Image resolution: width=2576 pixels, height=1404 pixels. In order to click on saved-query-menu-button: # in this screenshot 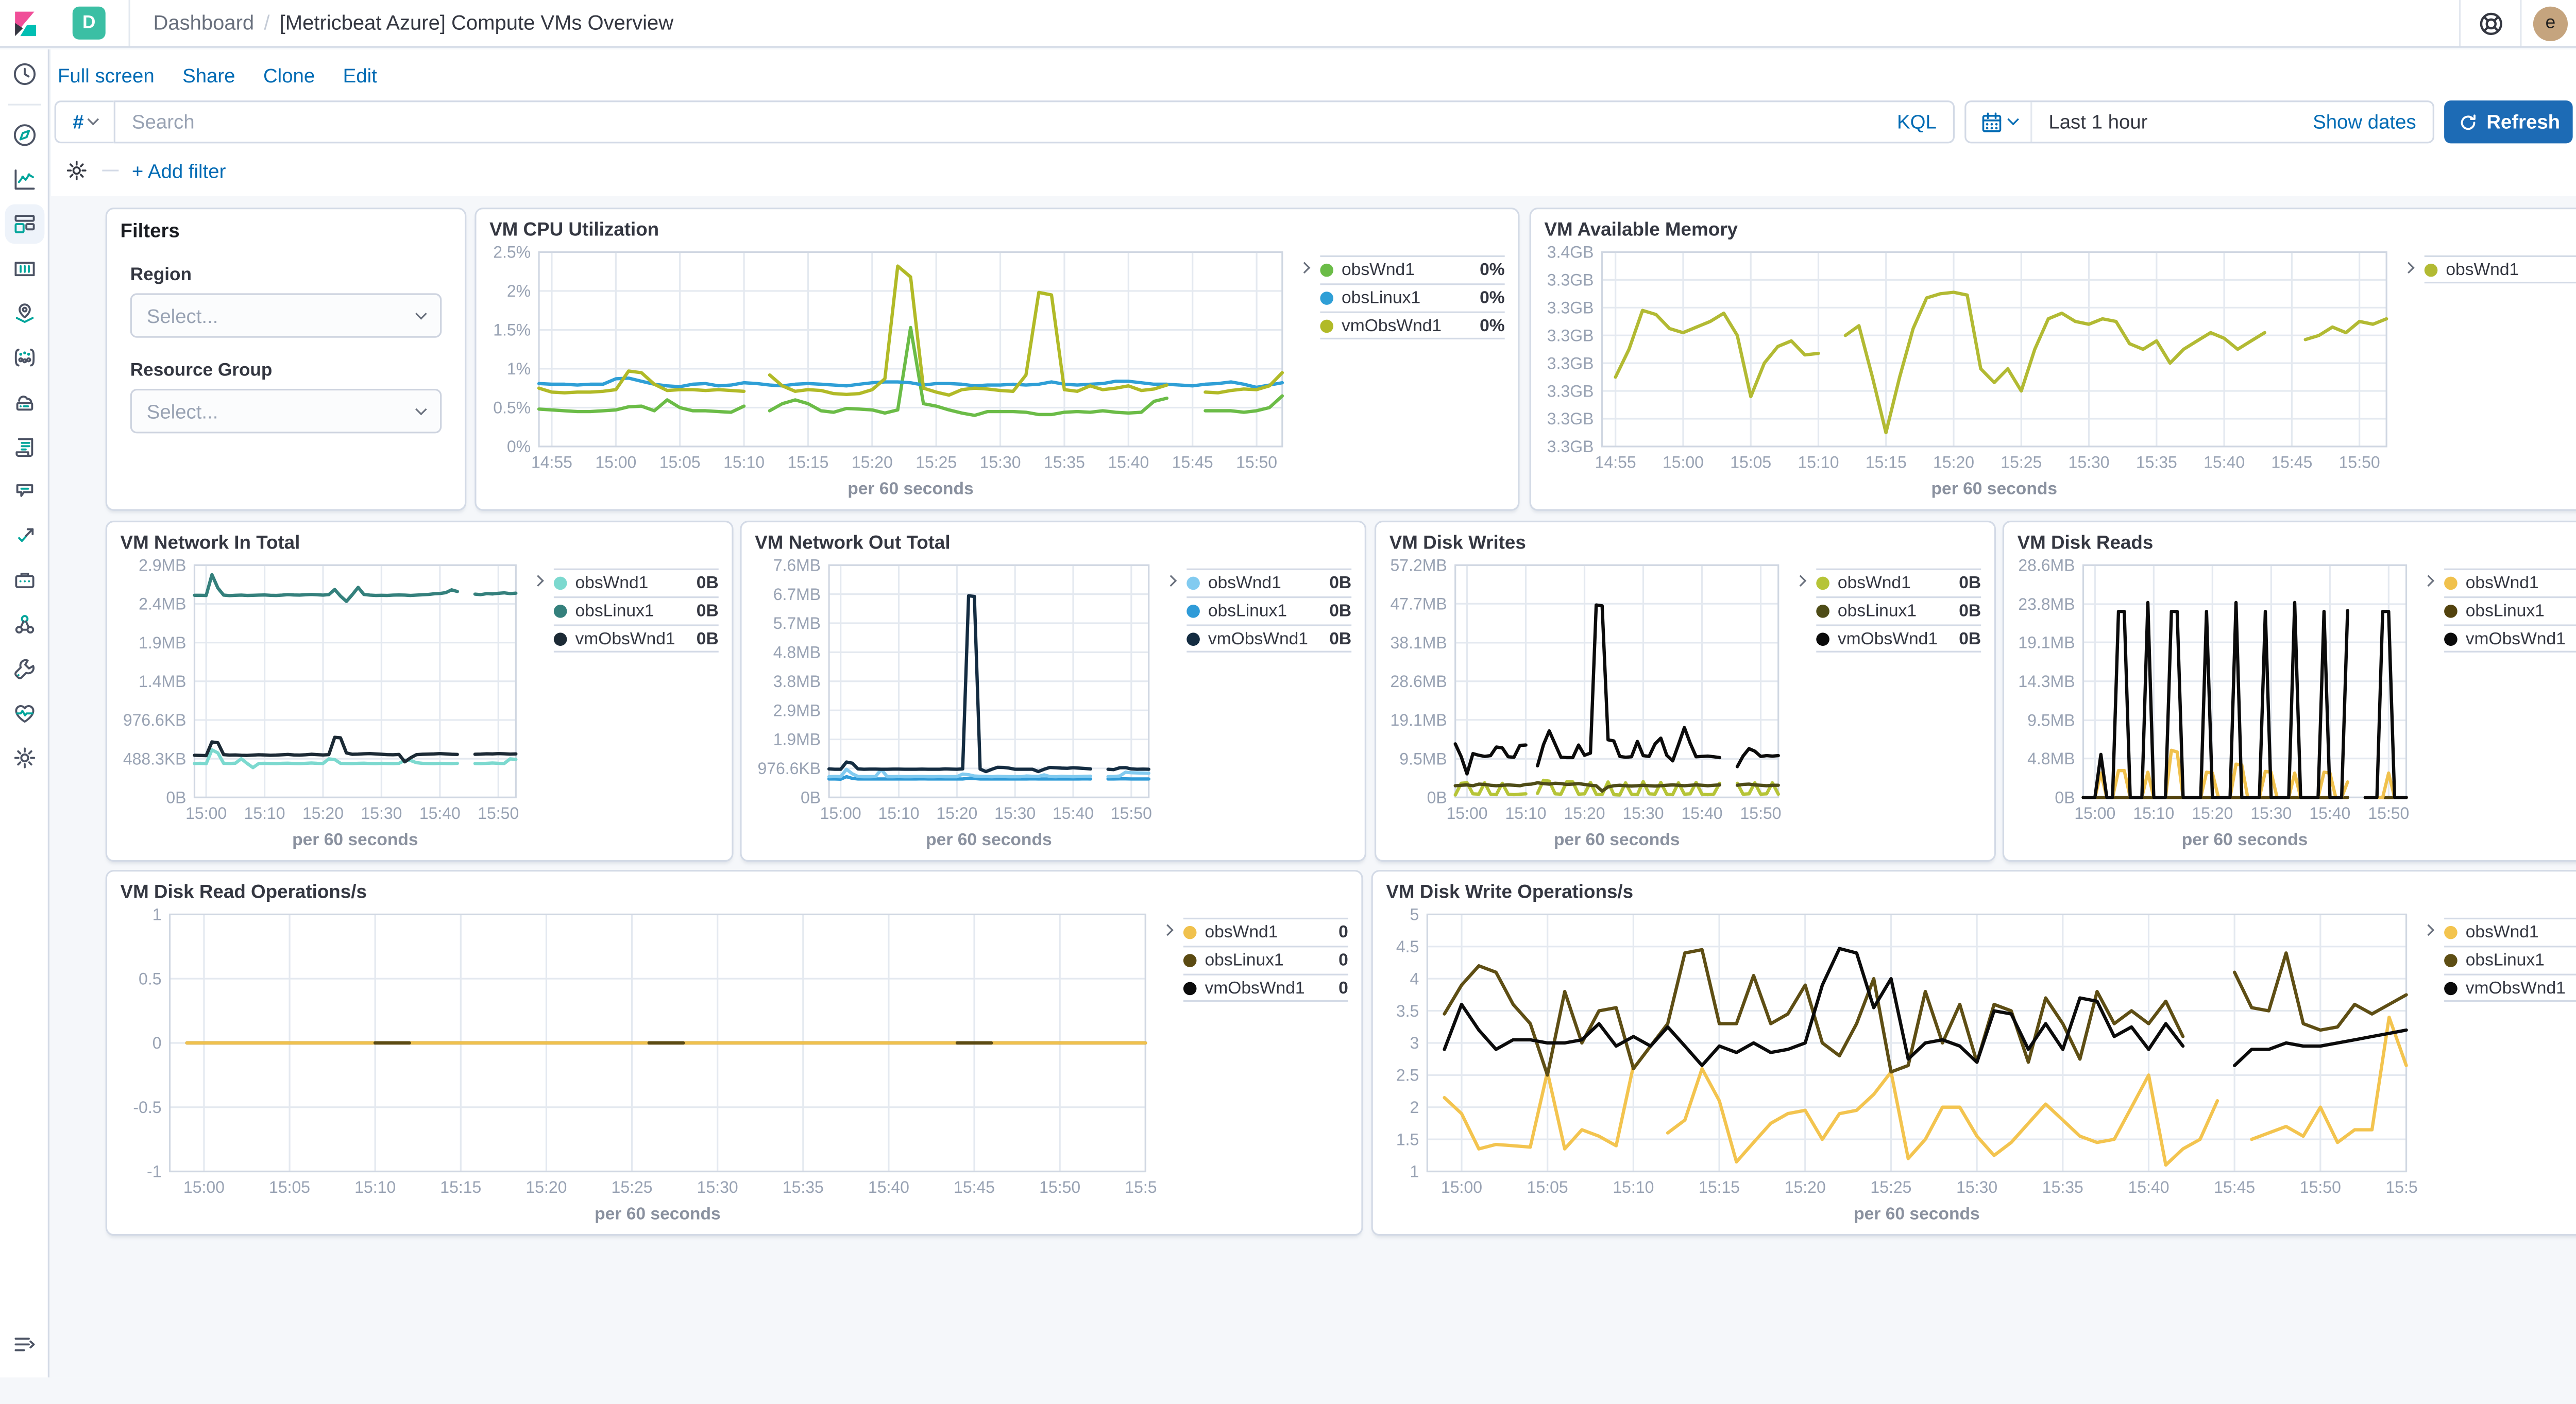, I will do `click(84, 122)`.